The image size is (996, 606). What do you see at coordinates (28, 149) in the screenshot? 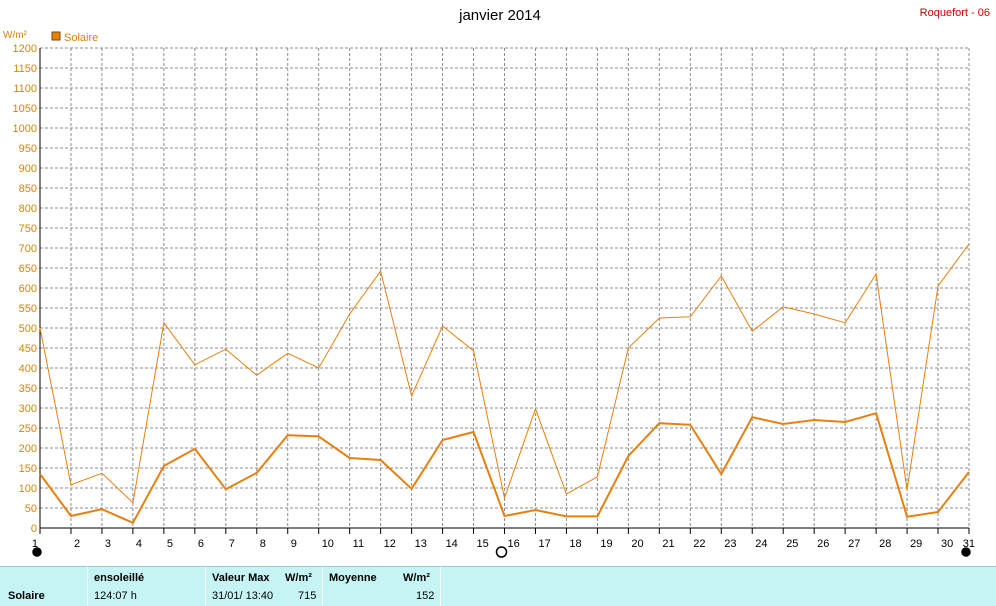
I see `y-tick-label: 950` at bounding box center [28, 149].